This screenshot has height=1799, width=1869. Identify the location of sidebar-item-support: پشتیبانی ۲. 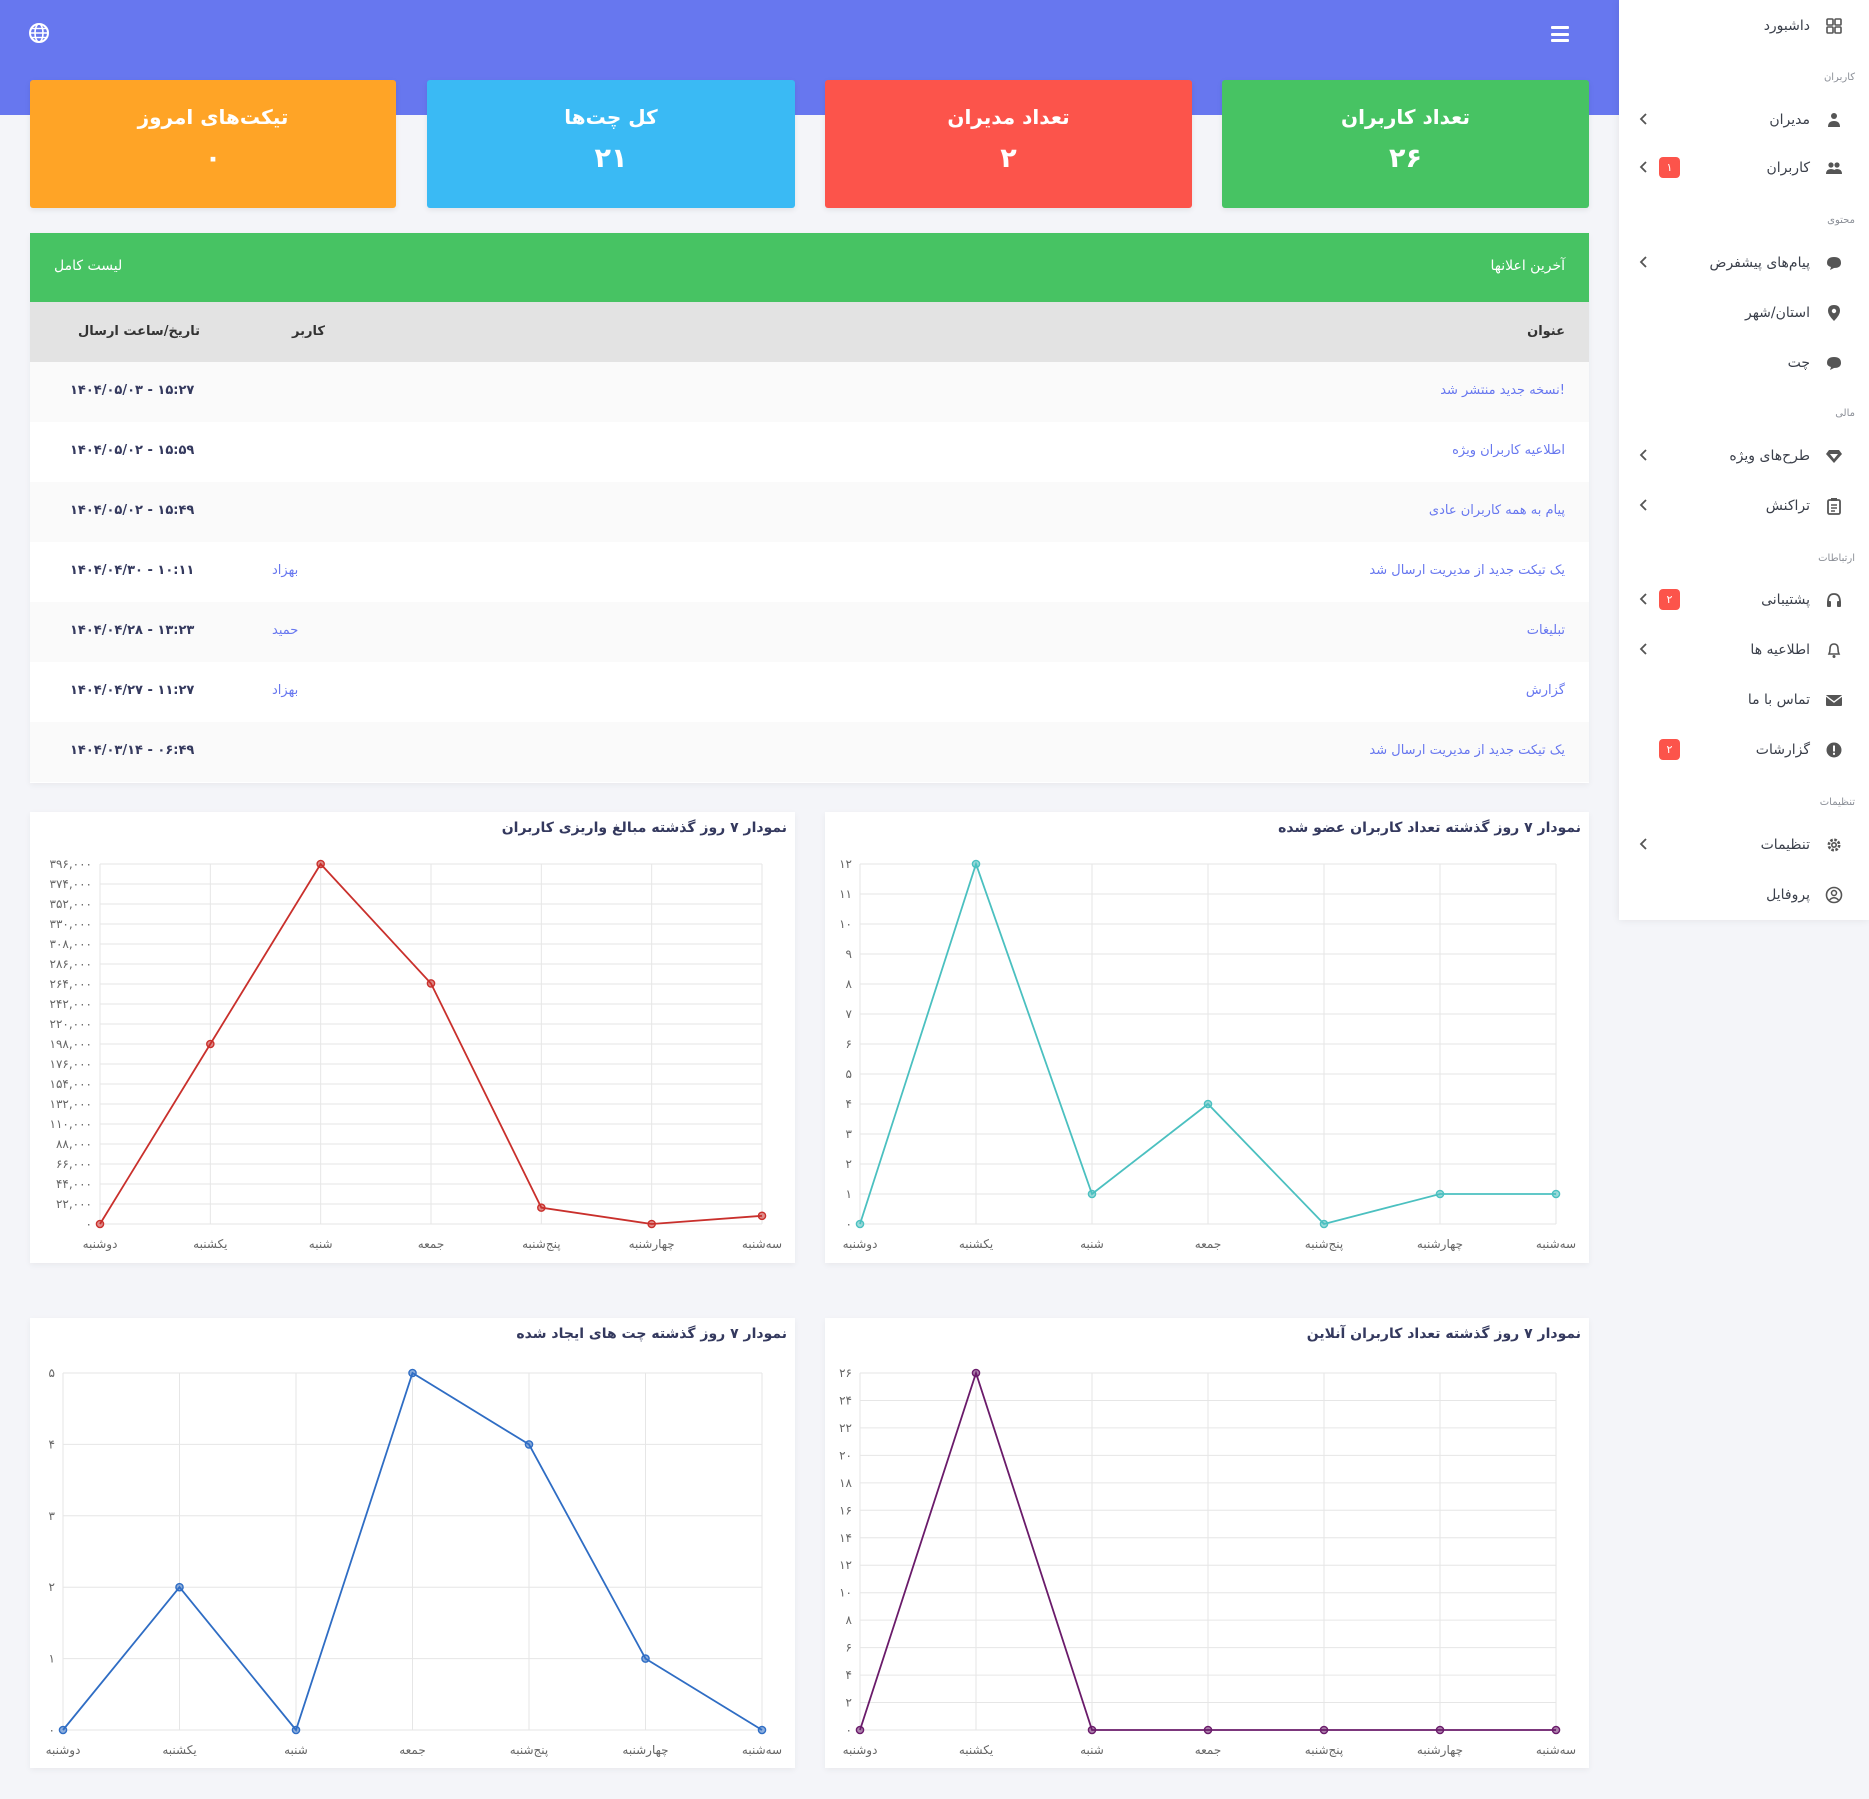
(1744, 600).